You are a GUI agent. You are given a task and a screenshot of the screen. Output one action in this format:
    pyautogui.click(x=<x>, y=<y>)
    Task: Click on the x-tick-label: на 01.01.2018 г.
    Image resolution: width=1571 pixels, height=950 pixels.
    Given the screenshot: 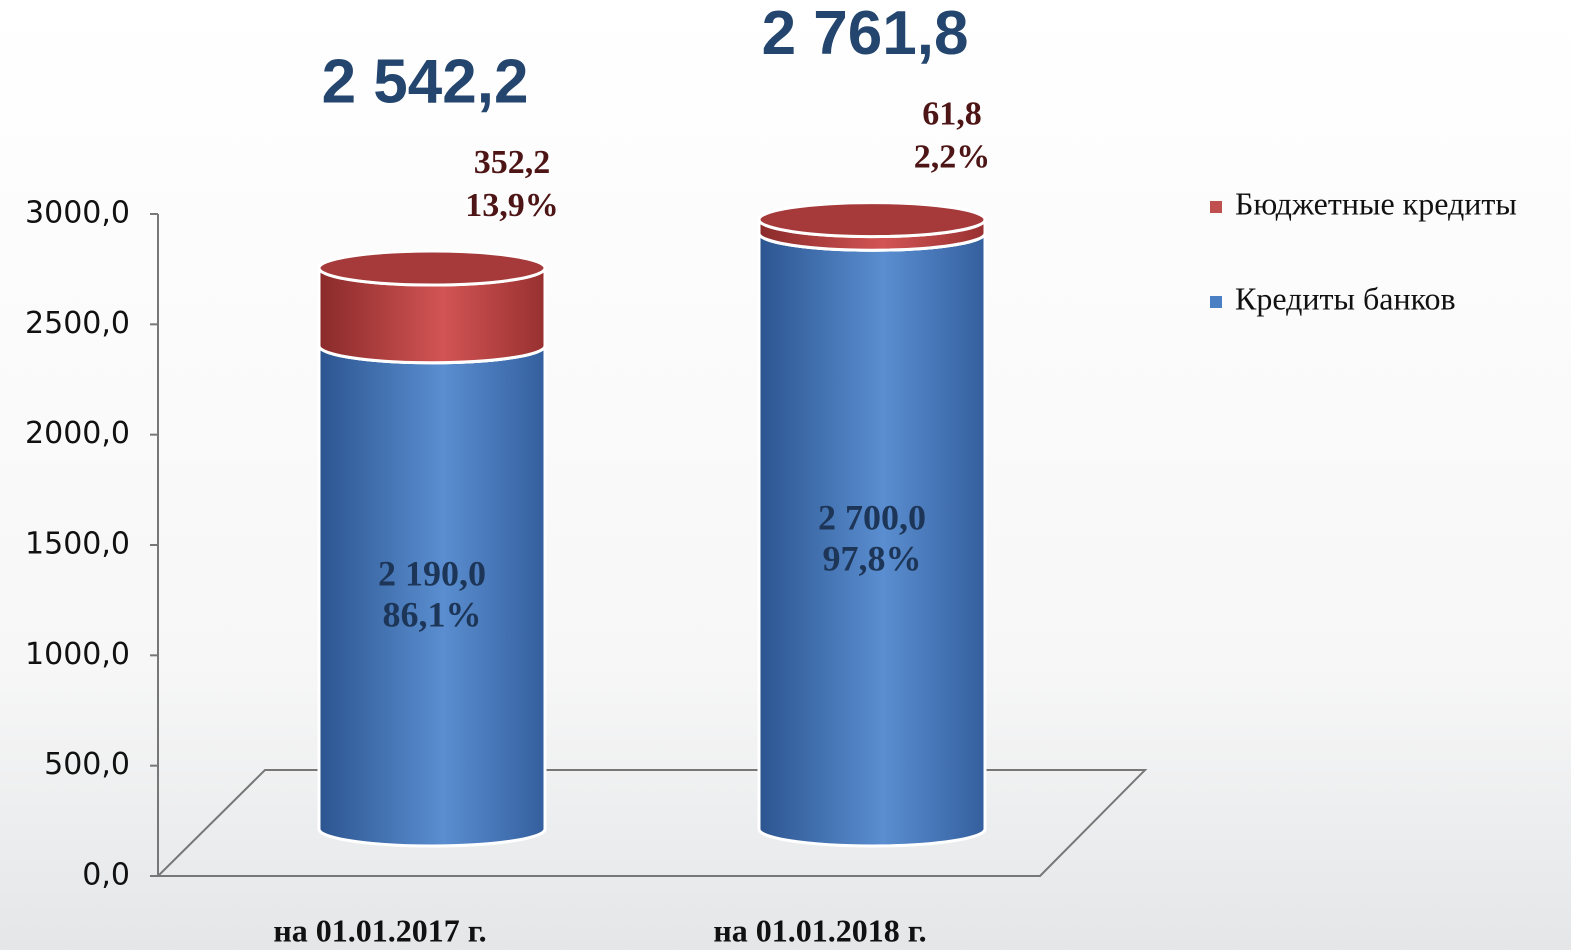 What is the action you would take?
    pyautogui.click(x=819, y=930)
    